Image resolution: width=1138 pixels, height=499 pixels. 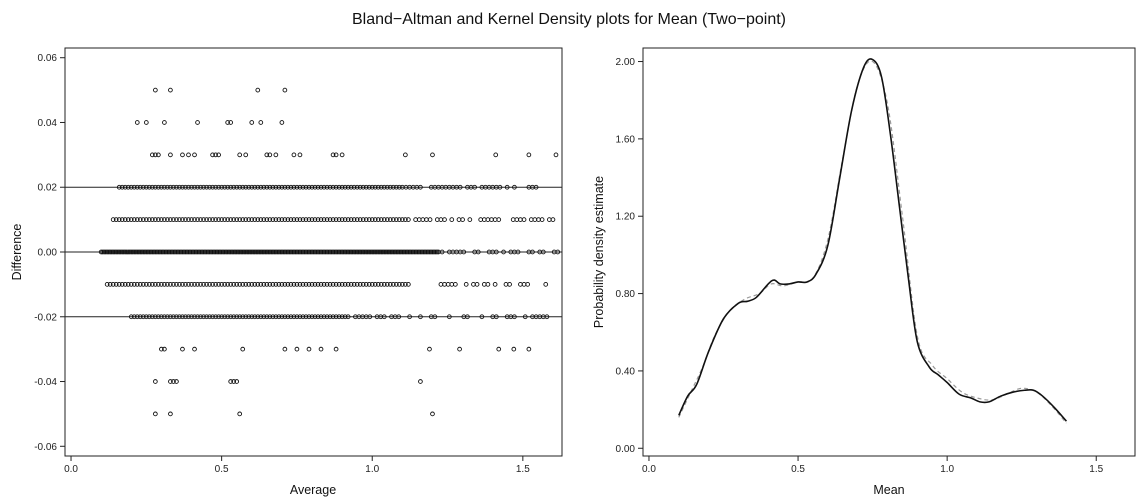 What do you see at coordinates (48, 188) in the screenshot?
I see `ba-y-tick-label: 0.02` at bounding box center [48, 188].